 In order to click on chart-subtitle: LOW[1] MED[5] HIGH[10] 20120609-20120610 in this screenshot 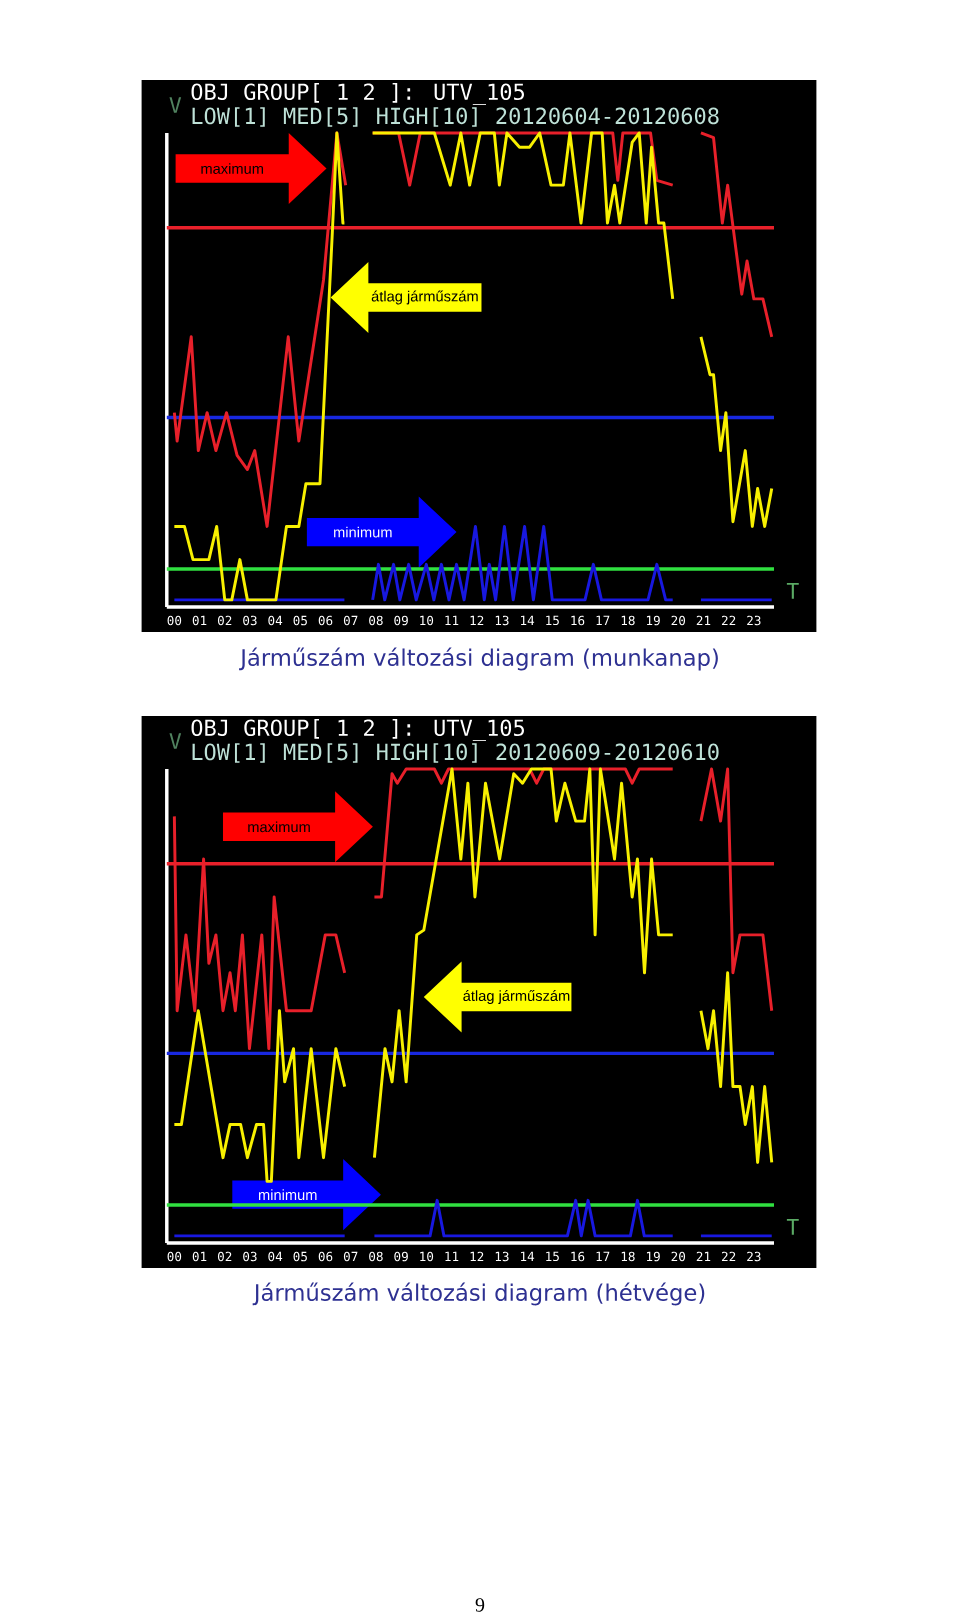, I will do `click(455, 753)`.